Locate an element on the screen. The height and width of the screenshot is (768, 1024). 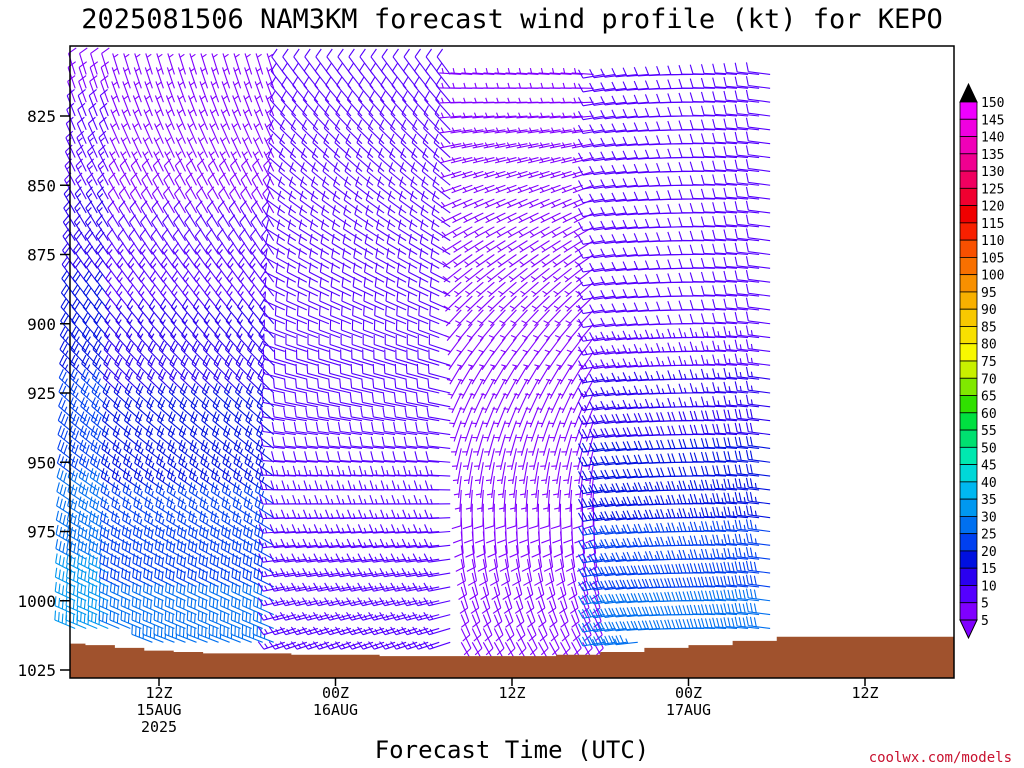
colorbar-label: 5 is located at coordinates (985, 604).